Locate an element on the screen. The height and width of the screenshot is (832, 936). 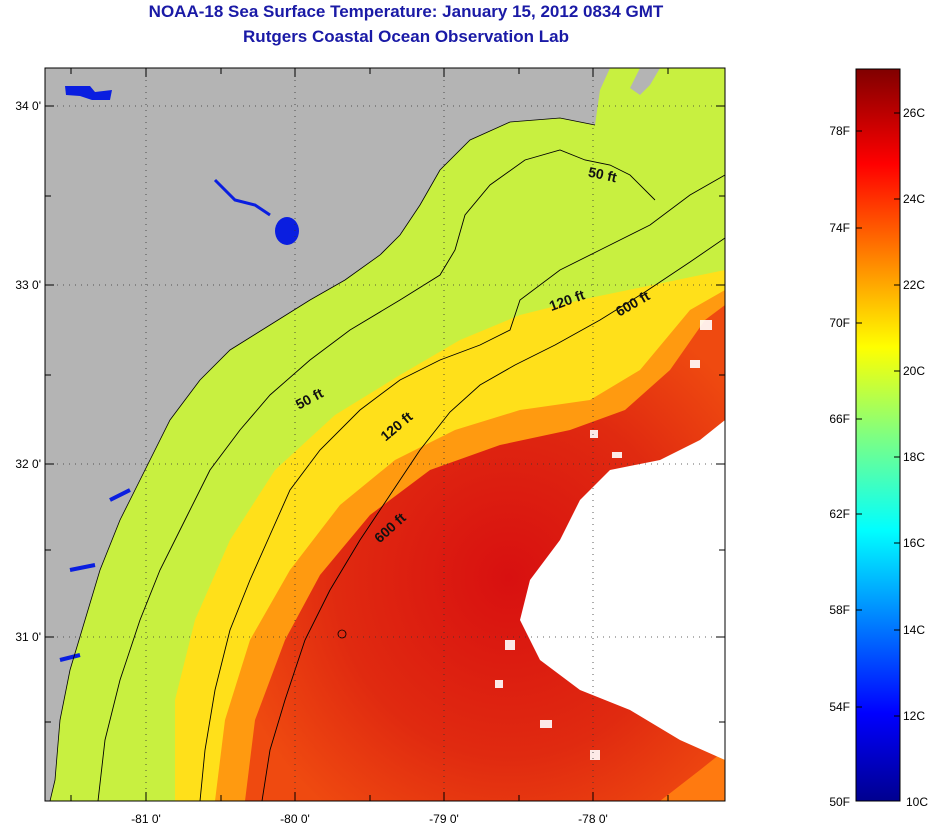
lat-label-33: 33 0' is located at coordinates (28, 285).